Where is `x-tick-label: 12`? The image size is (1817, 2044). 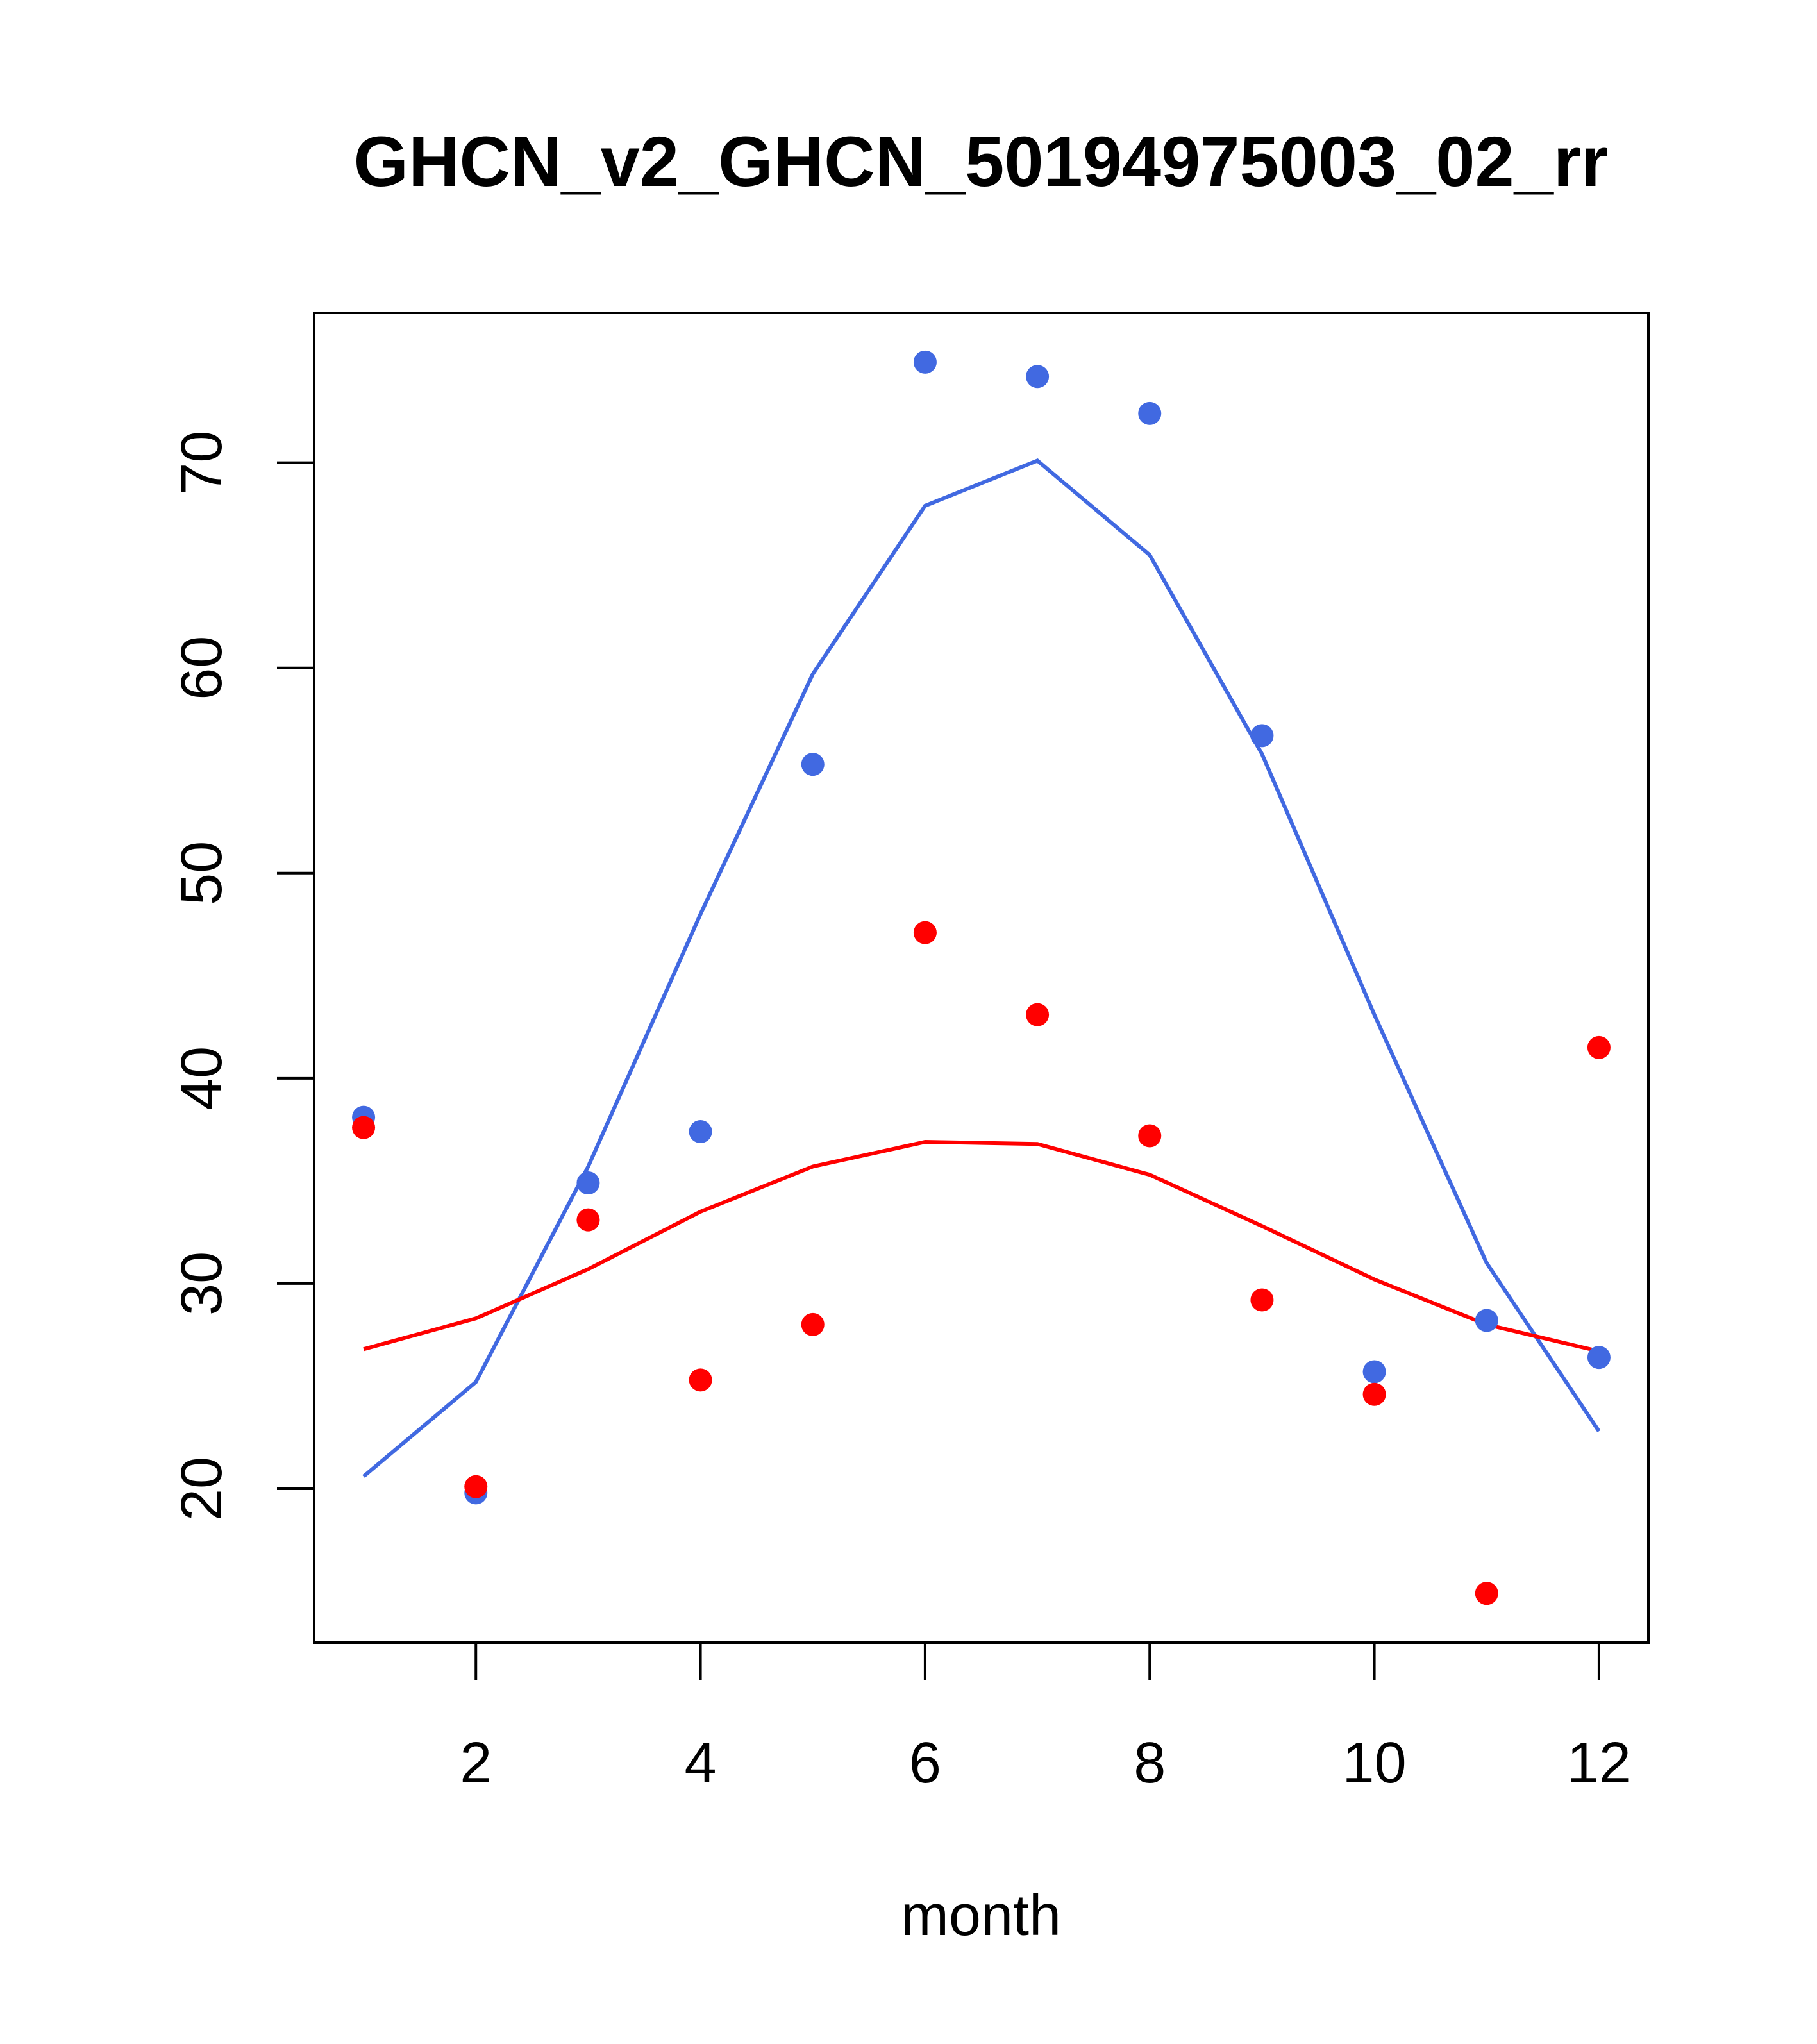
x-tick-label: 12 is located at coordinates (1599, 1763).